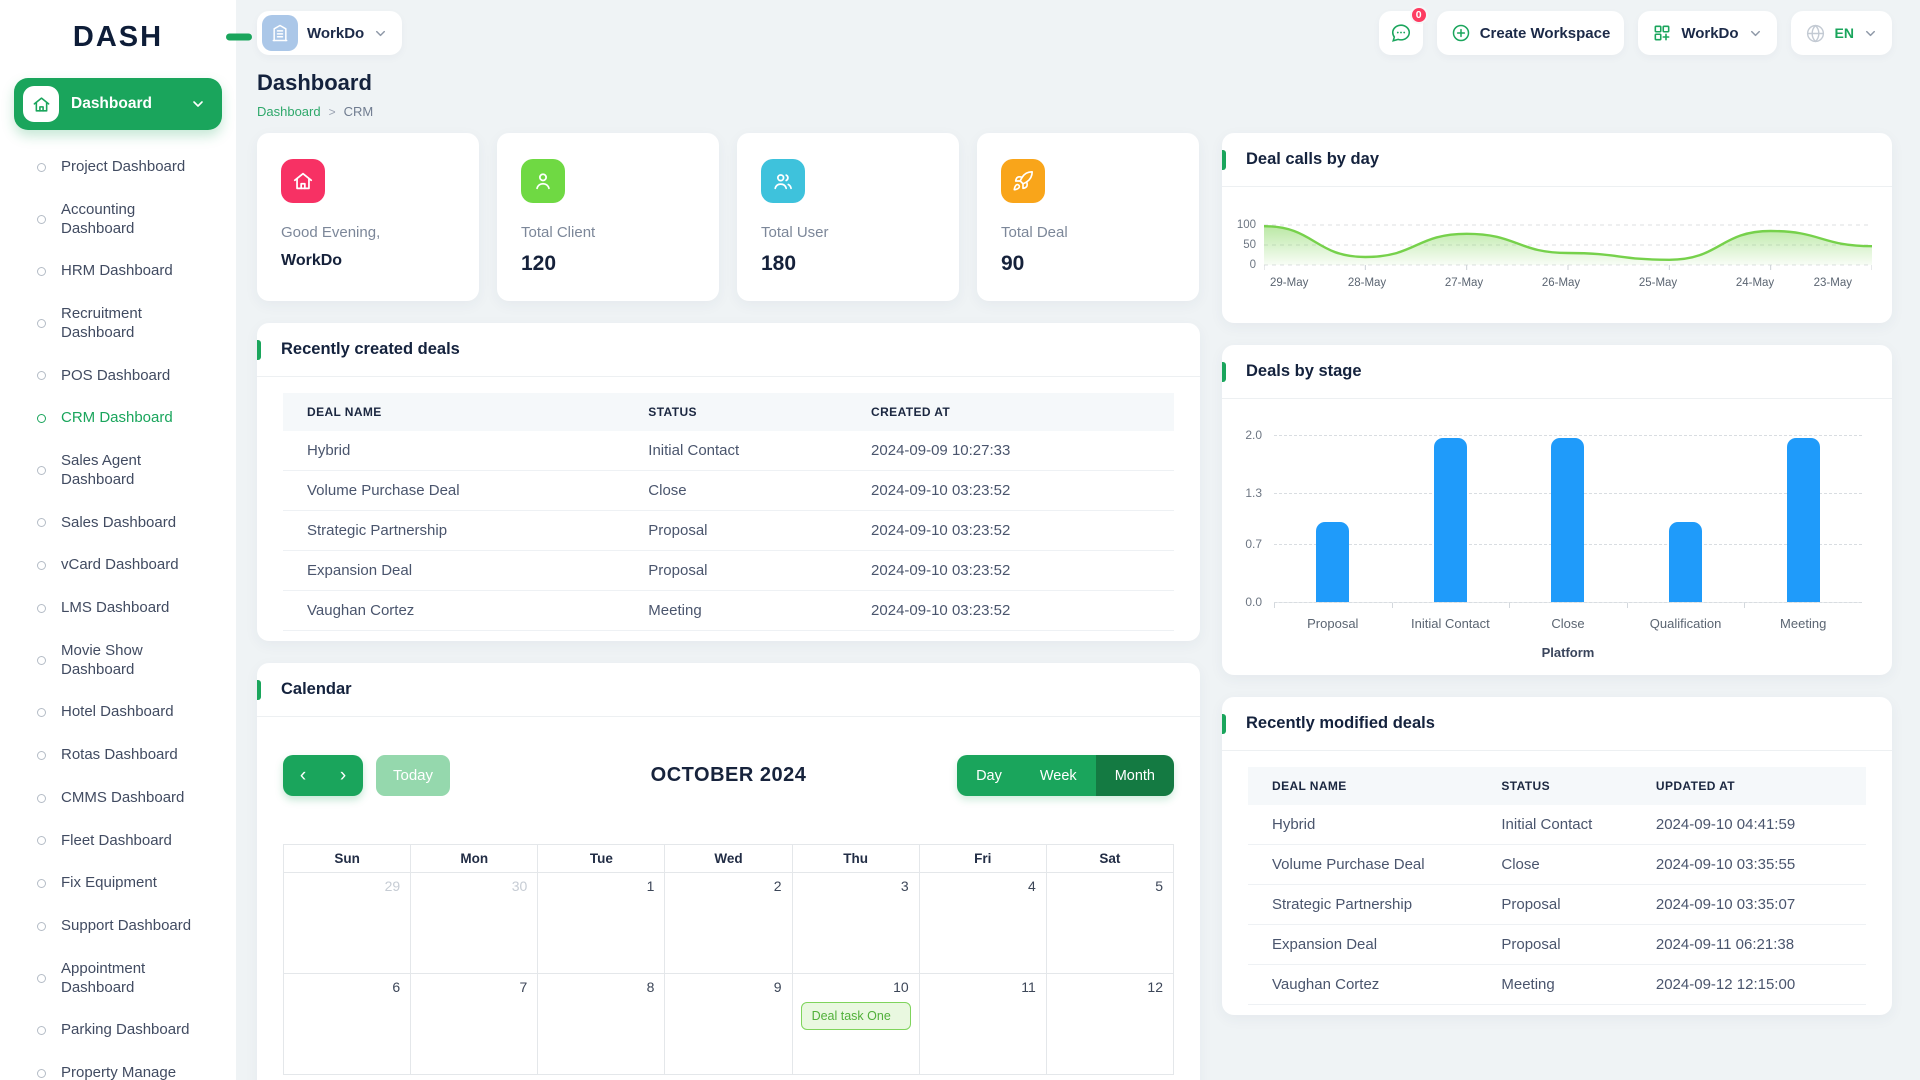 This screenshot has height=1080, width=1920. Describe the element at coordinates (118, 376) in the screenshot. I see `sidebar-item-pos: POS Dashboard` at that location.